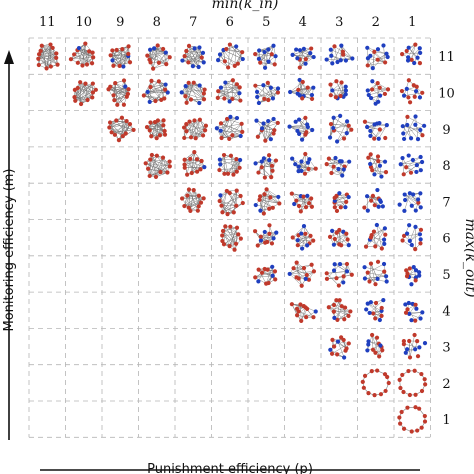  Describe the element at coordinates (245, 6) in the screenshot. I see `top-axis-title: min(k_in)` at that location.